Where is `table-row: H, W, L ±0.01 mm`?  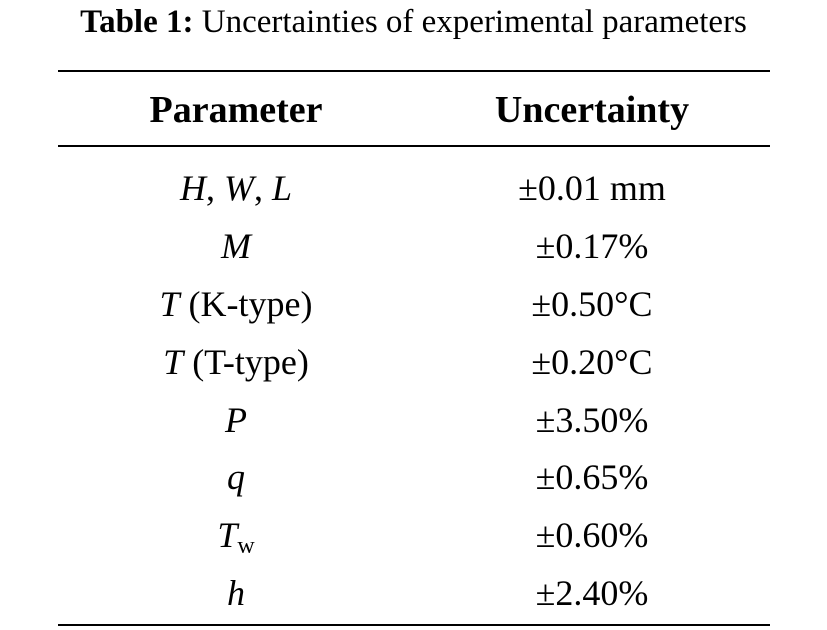 table-row: H, W, L ±0.01 mm is located at coordinates (414, 189).